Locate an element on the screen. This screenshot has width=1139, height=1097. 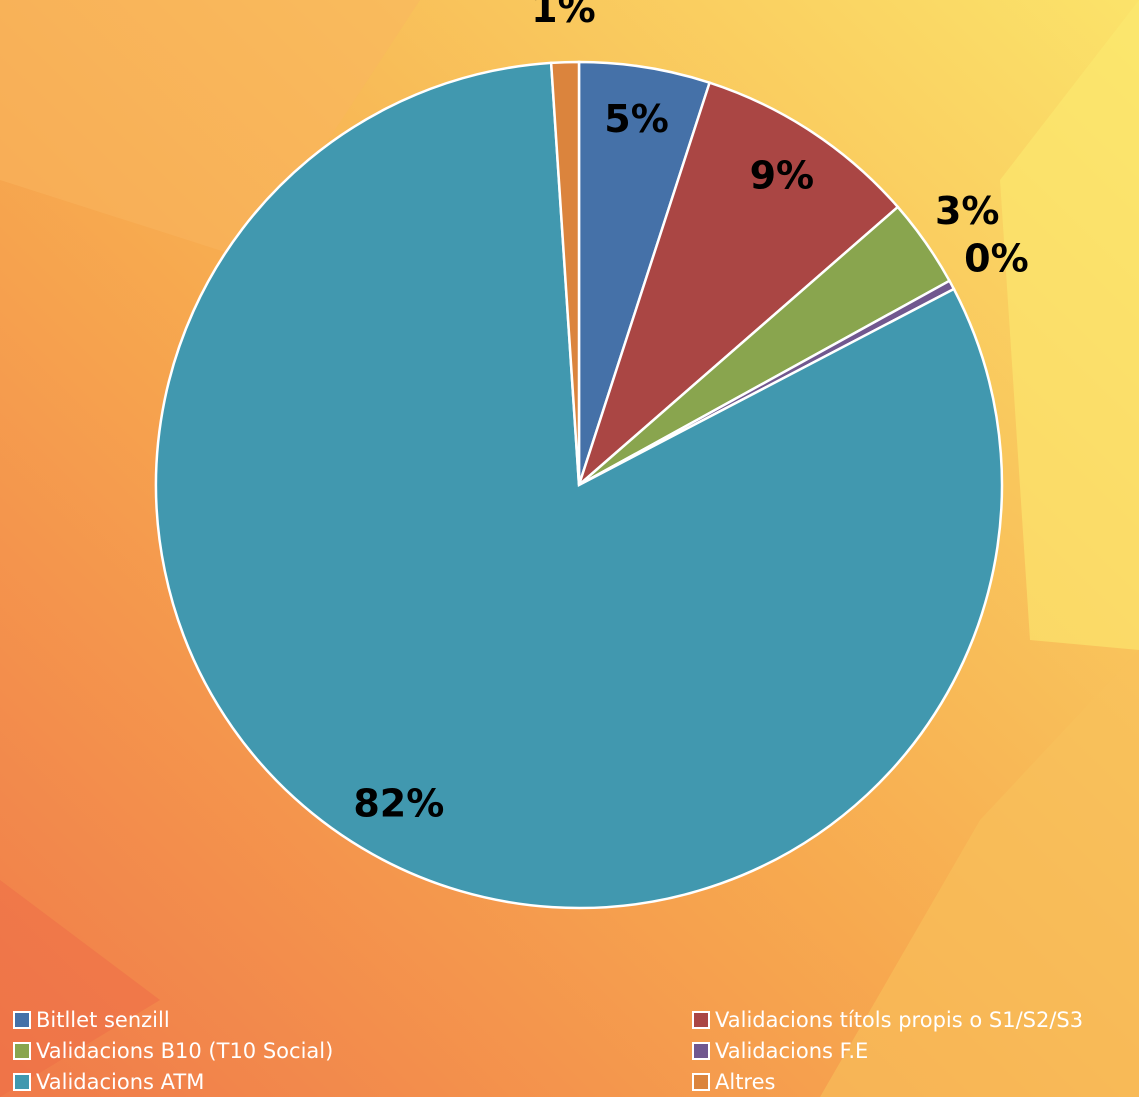
data-label: 82% is located at coordinates (398, 803).